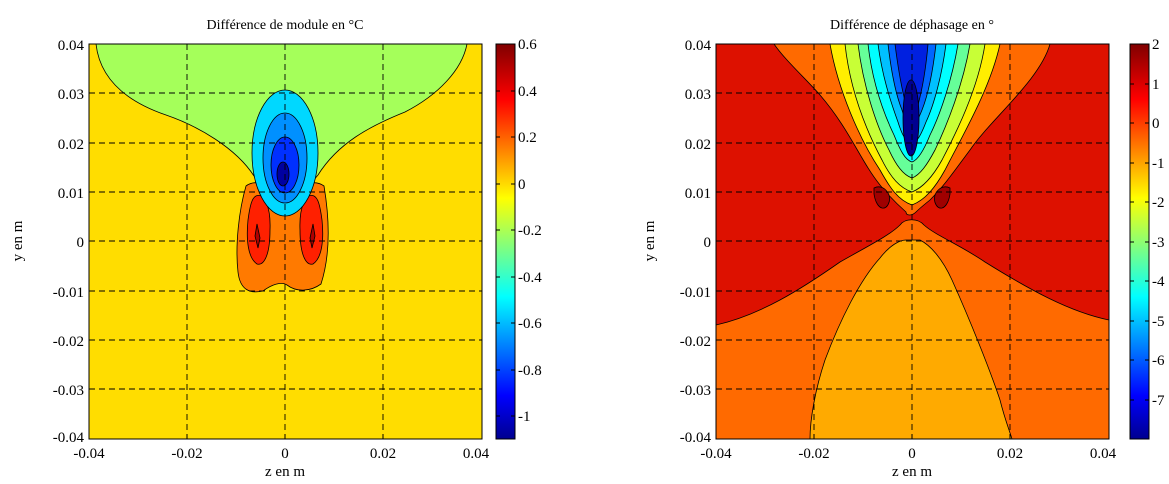 Image resolution: width=1169 pixels, height=484 pixels. I want to click on cbar-tick: 1, so click(1156, 85).